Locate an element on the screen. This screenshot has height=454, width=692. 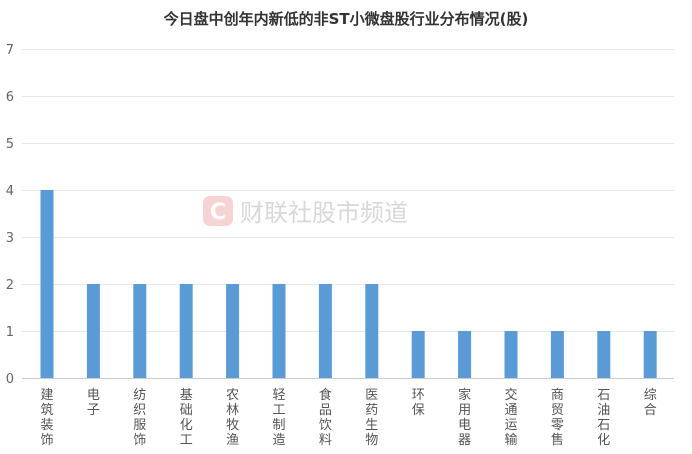
category-label-char: 品 is located at coordinates (325, 410).